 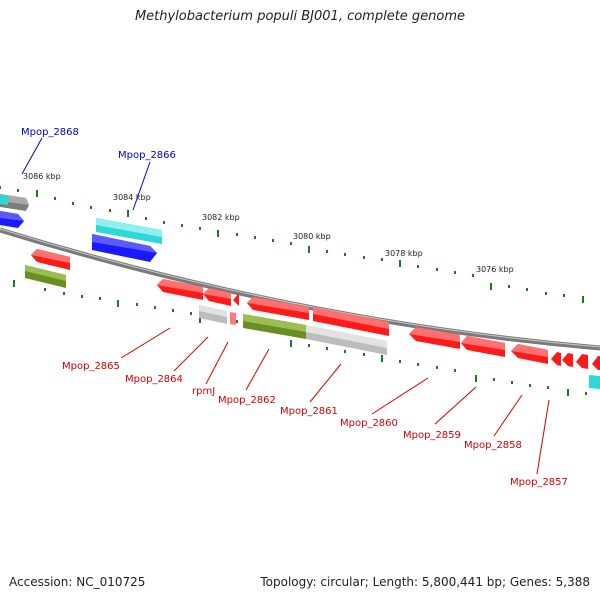 I want to click on kbp-label: 3076 kbp, so click(x=495, y=269).